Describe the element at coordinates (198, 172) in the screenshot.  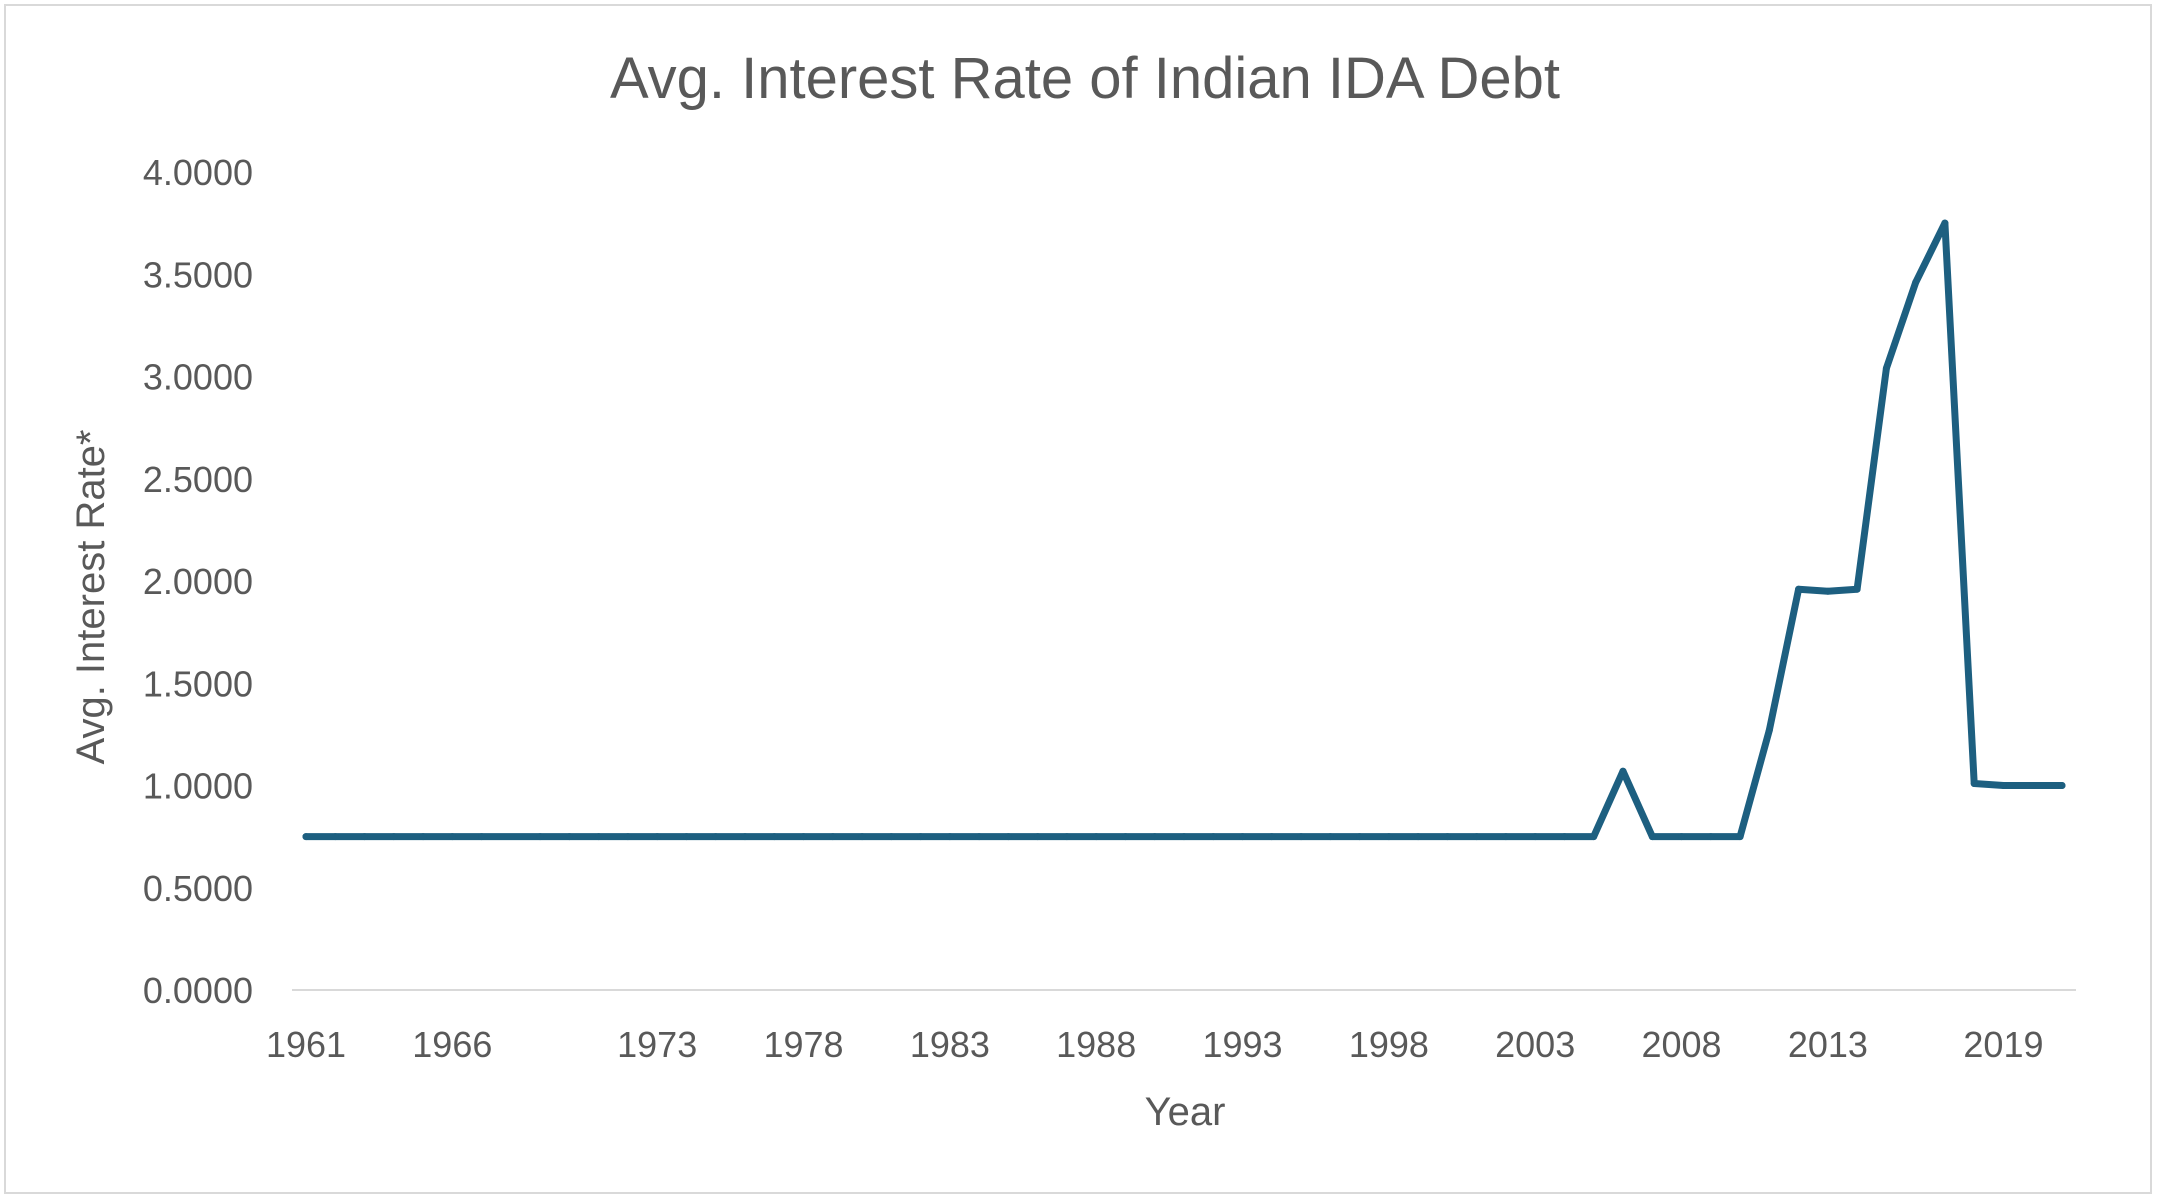
I see `y-tick-label: 4.0000` at that location.